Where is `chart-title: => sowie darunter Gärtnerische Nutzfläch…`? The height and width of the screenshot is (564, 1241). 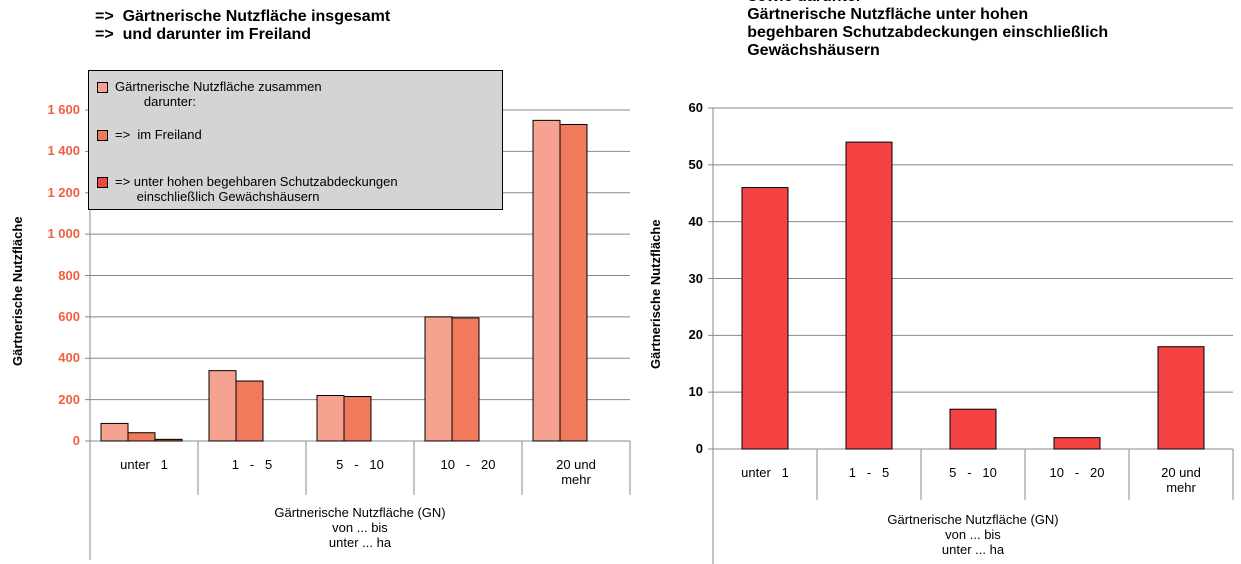
chart-title: => sowie darunter Gärtnerische Nutzfläch… is located at coordinates (917, 29).